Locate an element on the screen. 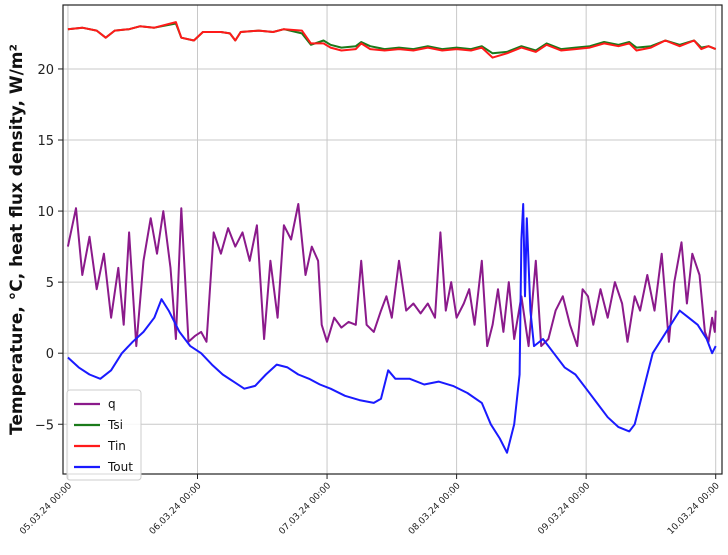 This screenshot has width=728, height=555. legend-label-q: q is located at coordinates (112, 404).